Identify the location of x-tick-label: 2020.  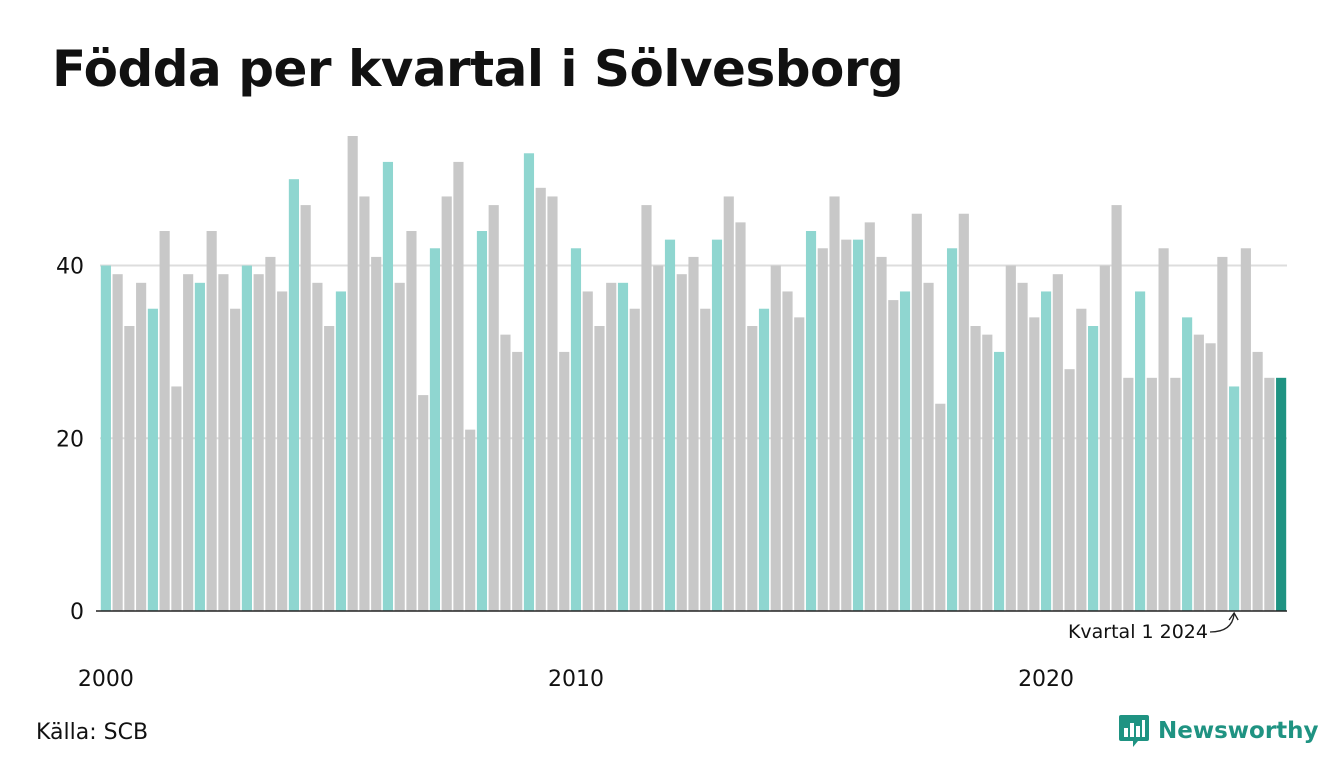
(1046, 679).